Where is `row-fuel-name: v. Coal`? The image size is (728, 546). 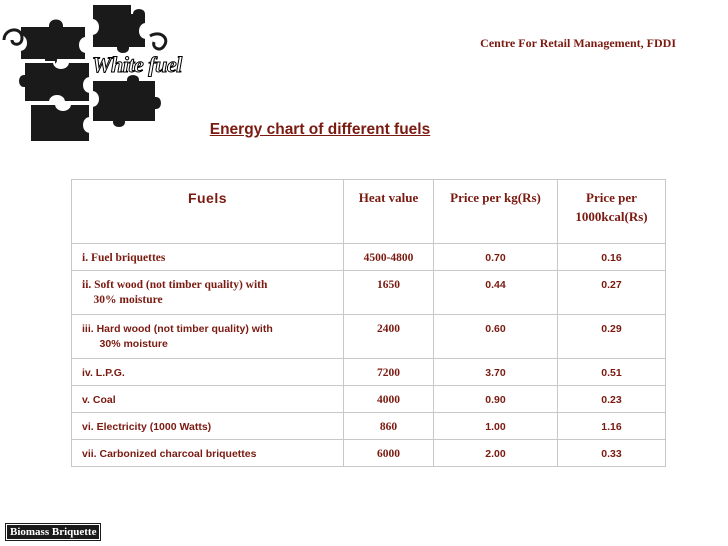
row-fuel-name: v. Coal is located at coordinates (207, 399).